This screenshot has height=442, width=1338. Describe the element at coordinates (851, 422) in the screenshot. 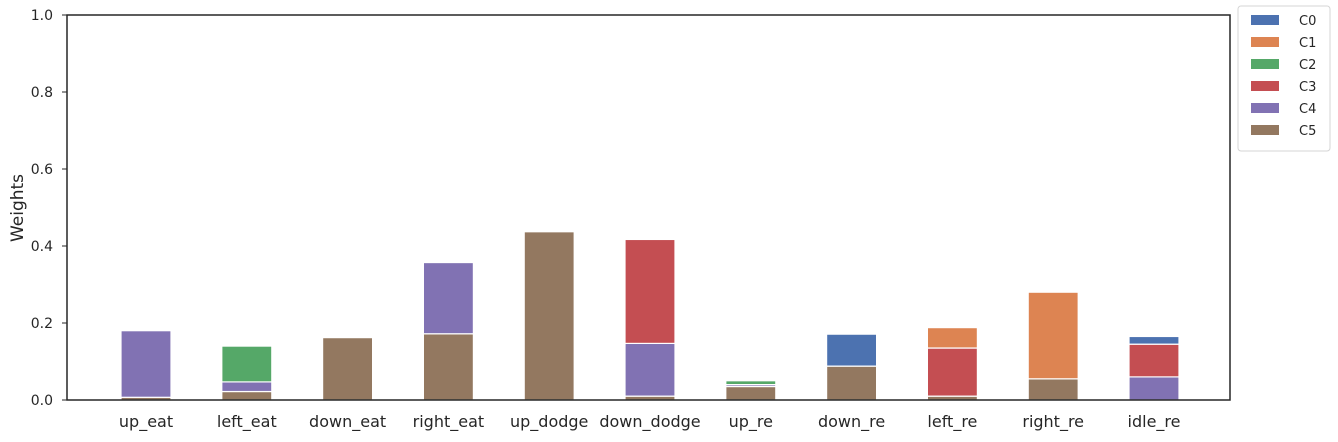

I see `x-tick-label-down-re: down_re` at that location.